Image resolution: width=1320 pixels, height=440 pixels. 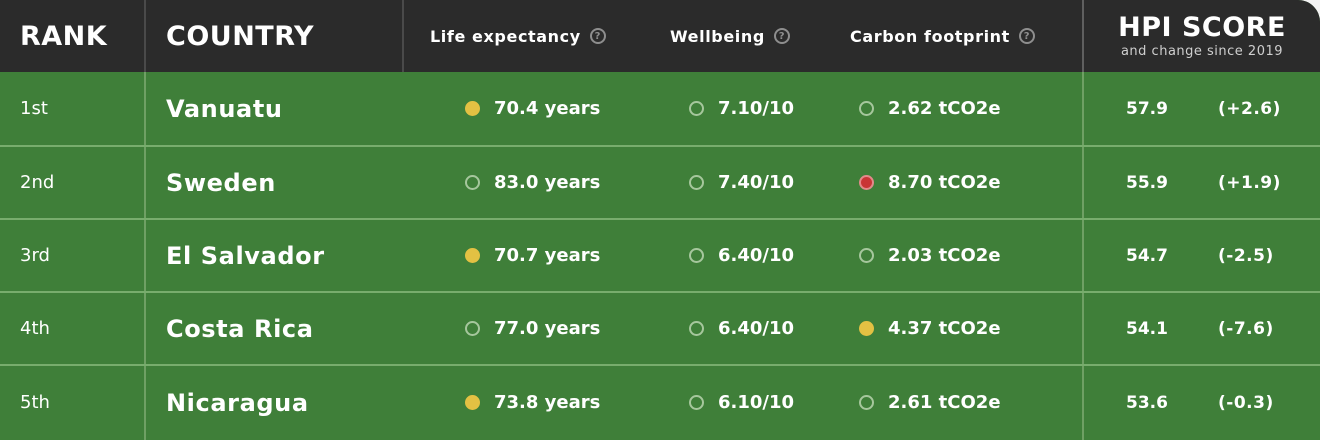 What do you see at coordinates (1147, 182) in the screenshot?
I see `hpi-score-value: 55.9` at bounding box center [1147, 182].